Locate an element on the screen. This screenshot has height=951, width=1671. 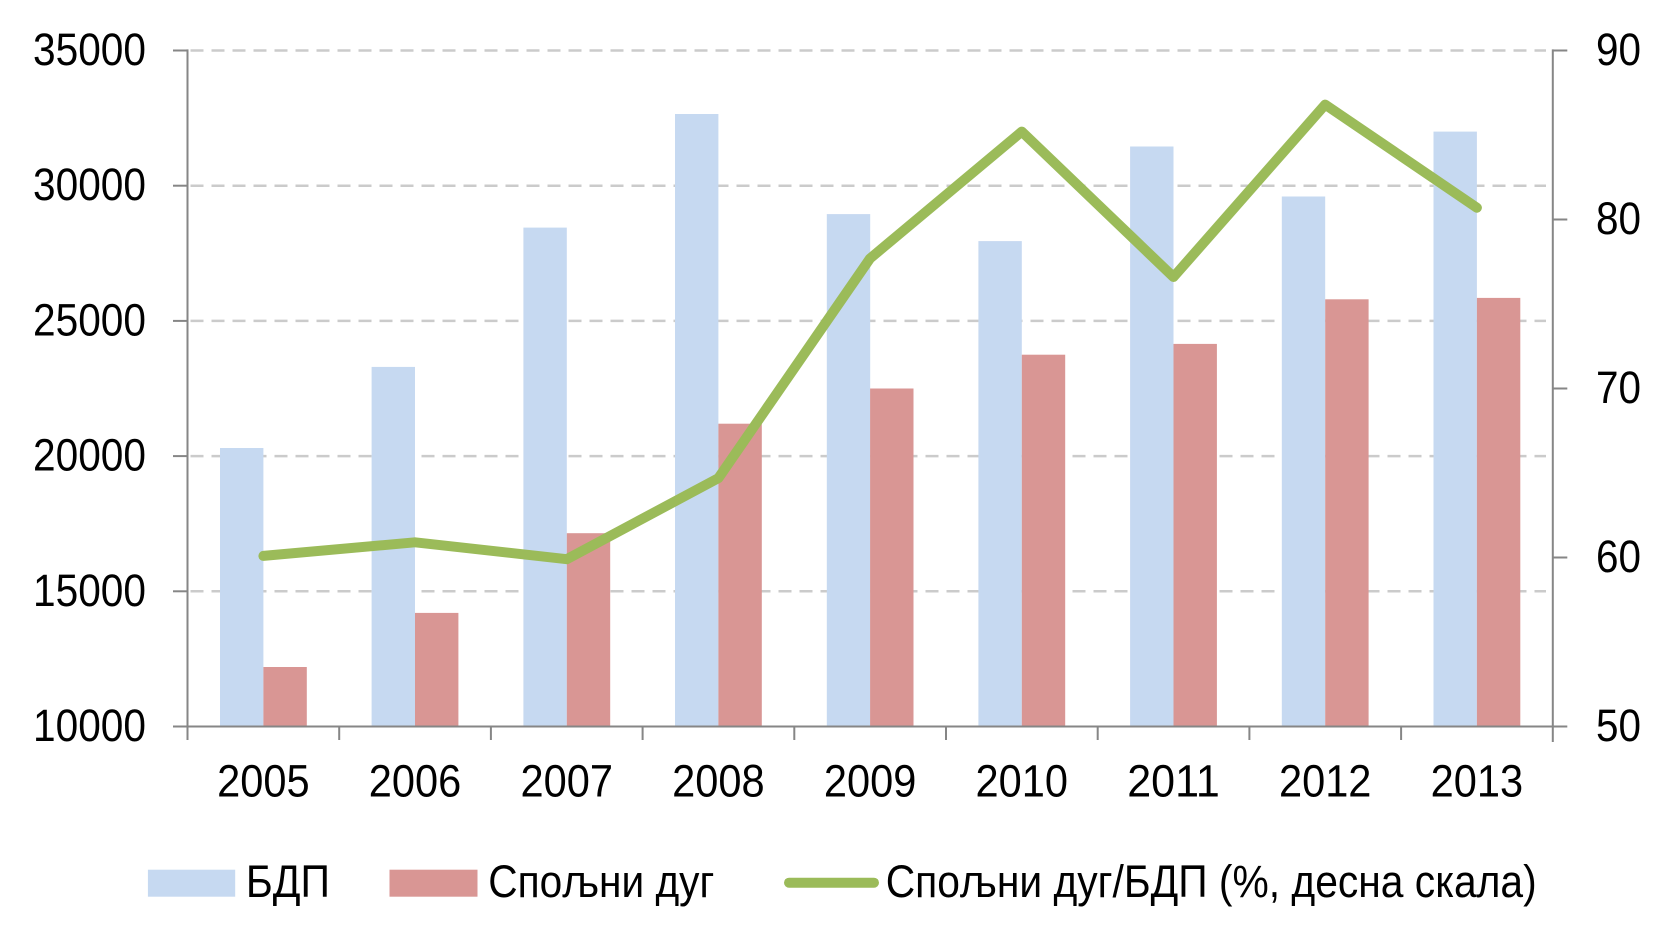
svg-text: 2005 is located at coordinates (263, 781).